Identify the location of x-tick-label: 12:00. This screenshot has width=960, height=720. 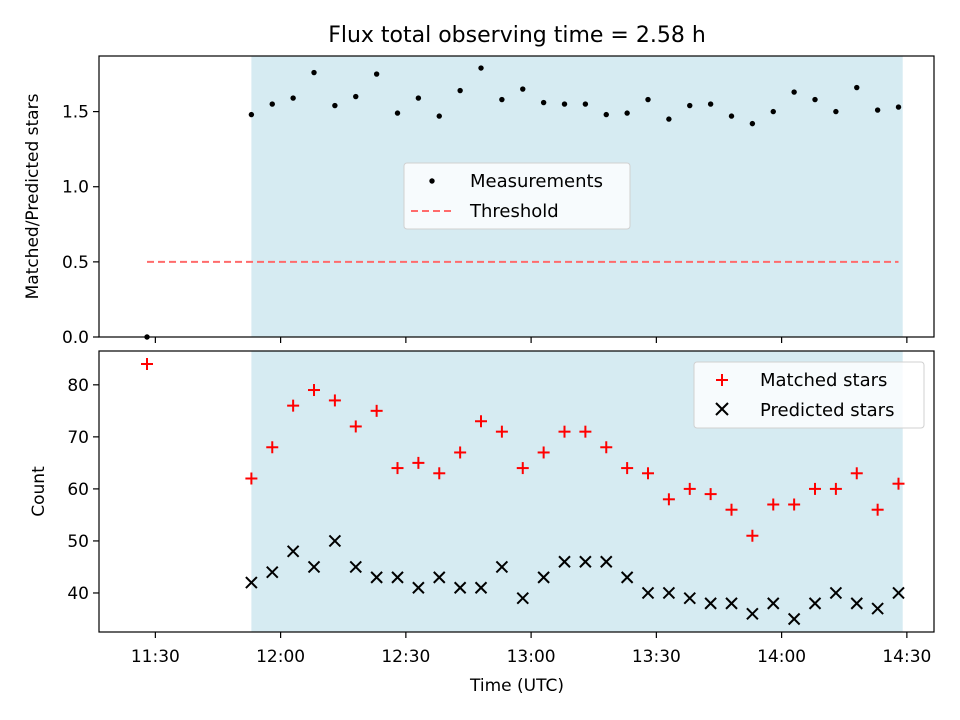
(280, 657).